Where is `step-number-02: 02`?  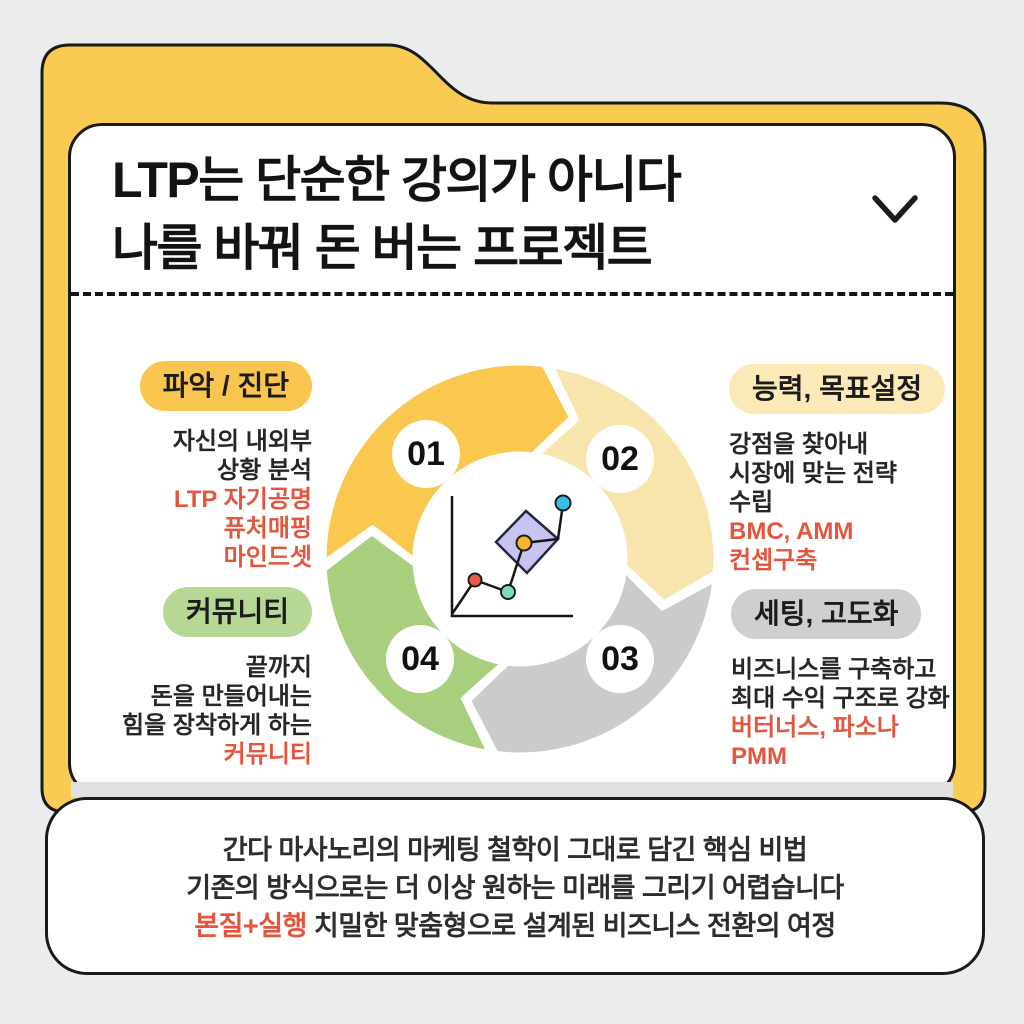 step-number-02: 02 is located at coordinates (620, 459).